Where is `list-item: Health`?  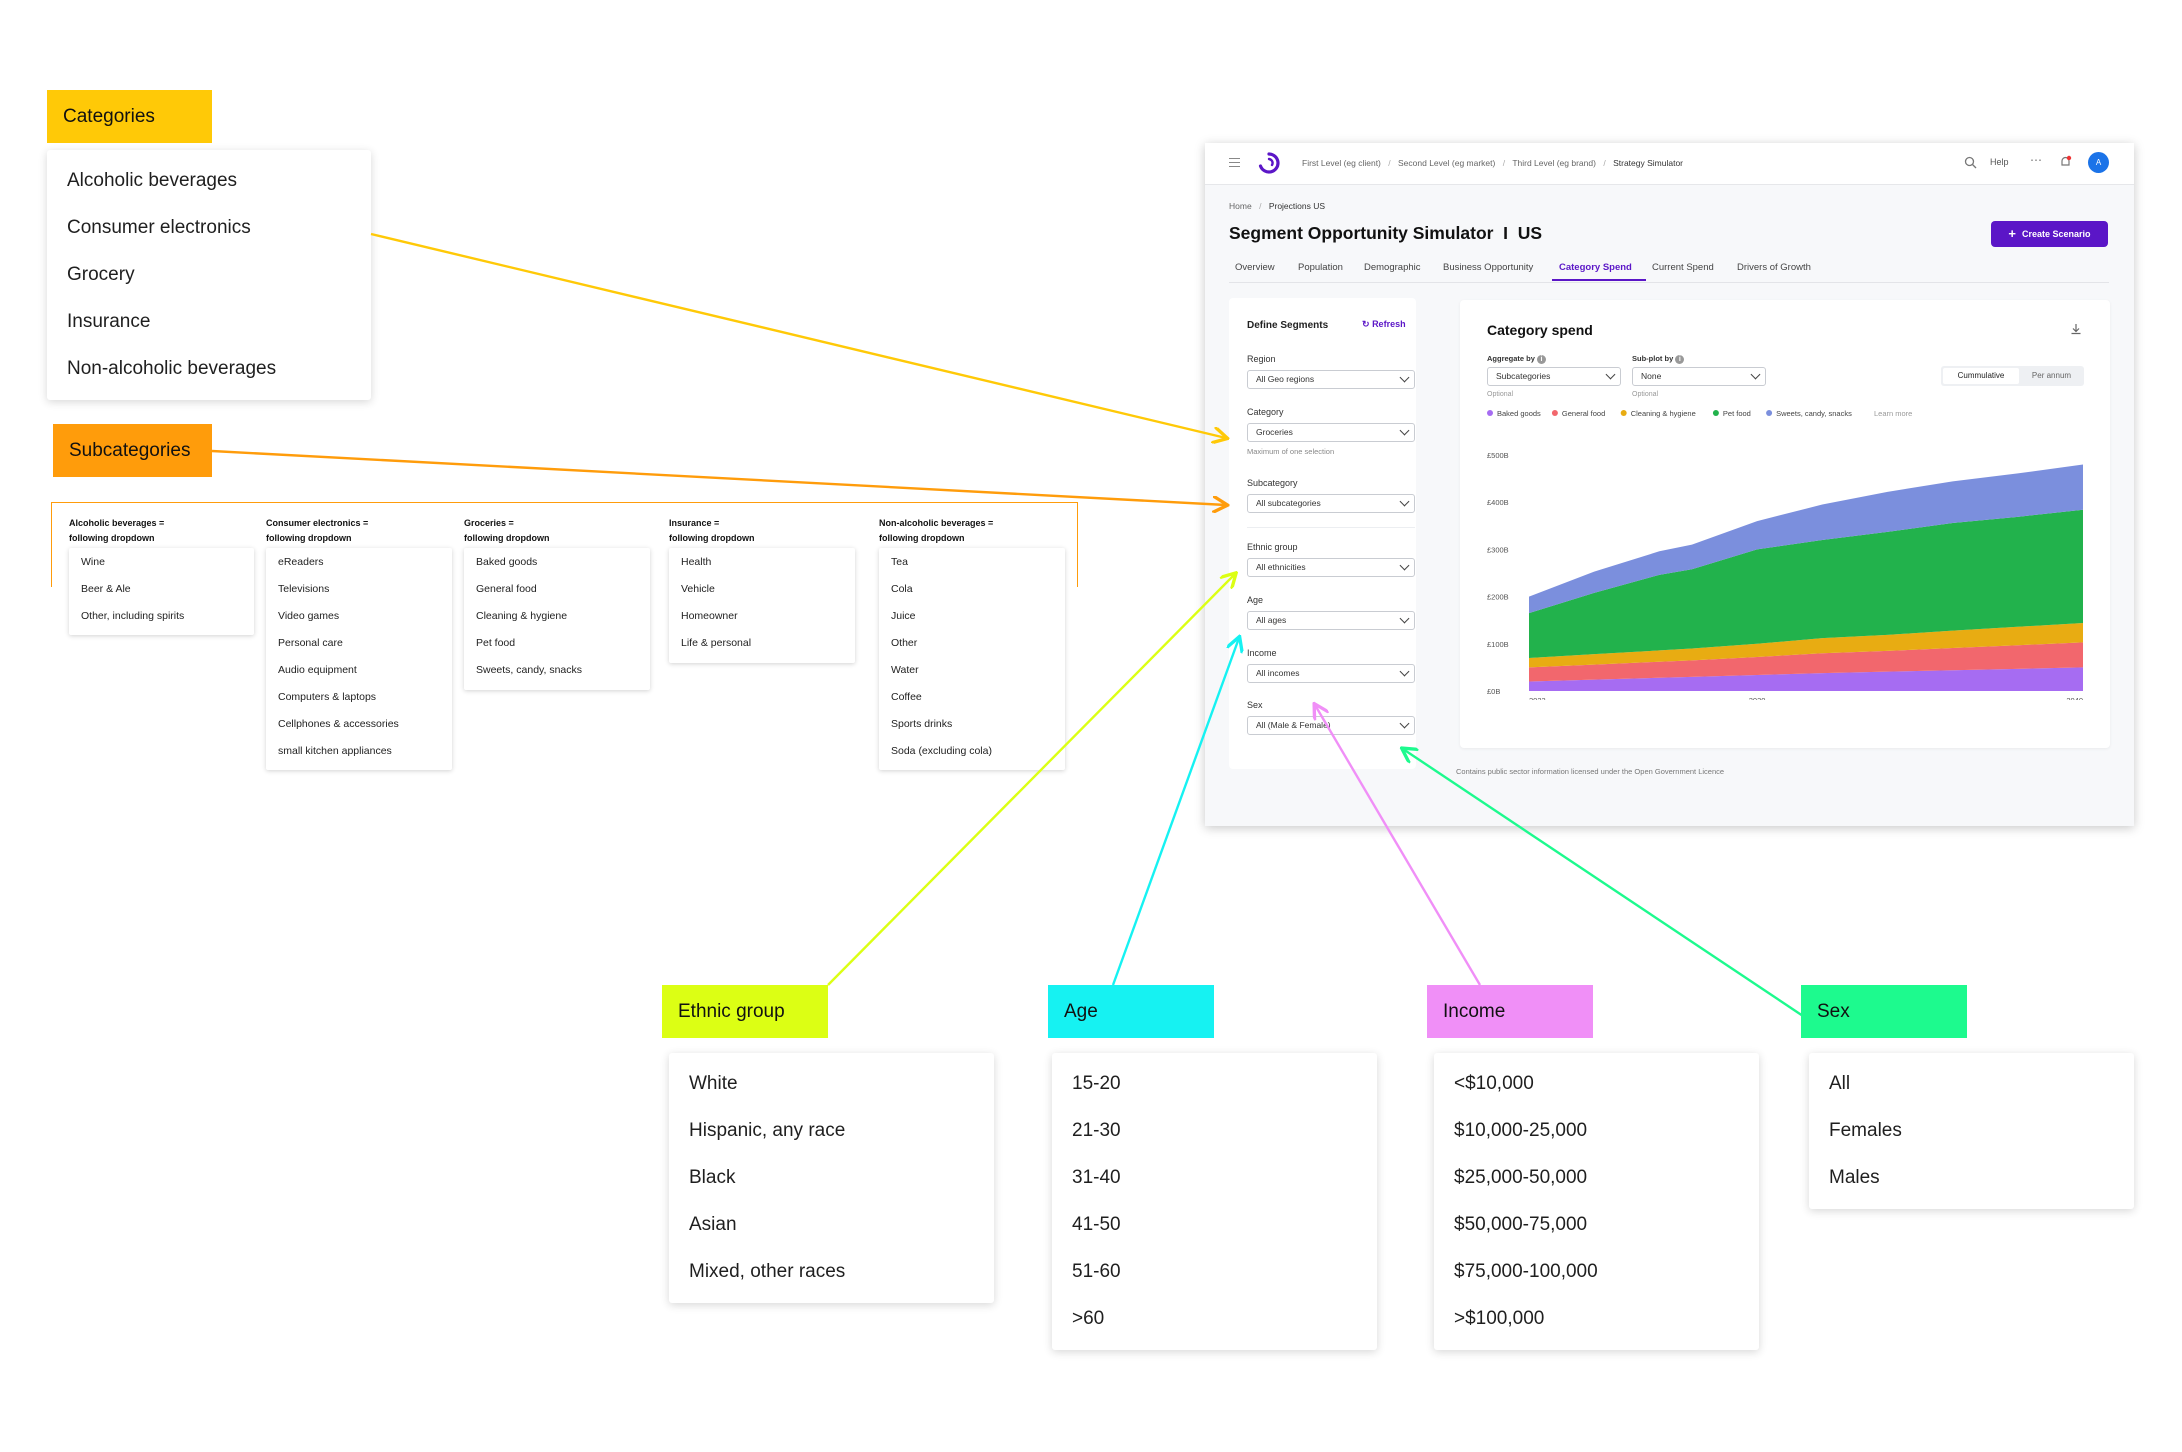 list-item: Health is located at coordinates (696, 562).